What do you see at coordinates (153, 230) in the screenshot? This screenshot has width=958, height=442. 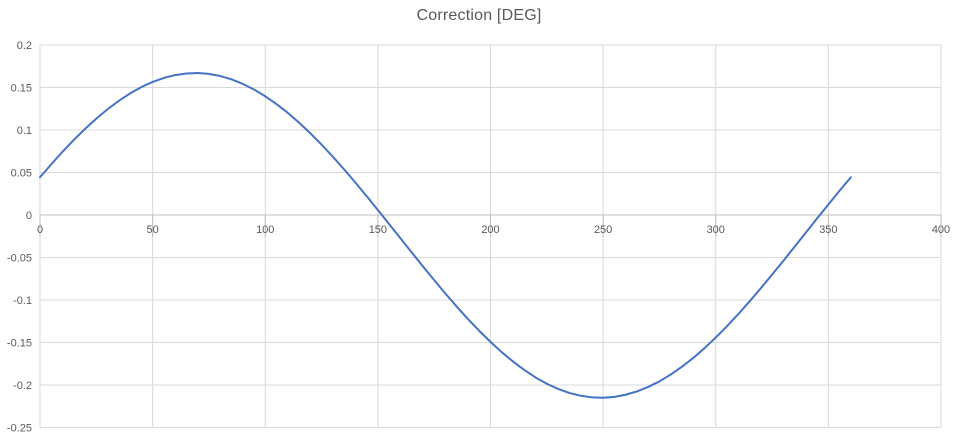 I see `x-tick-label: 50` at bounding box center [153, 230].